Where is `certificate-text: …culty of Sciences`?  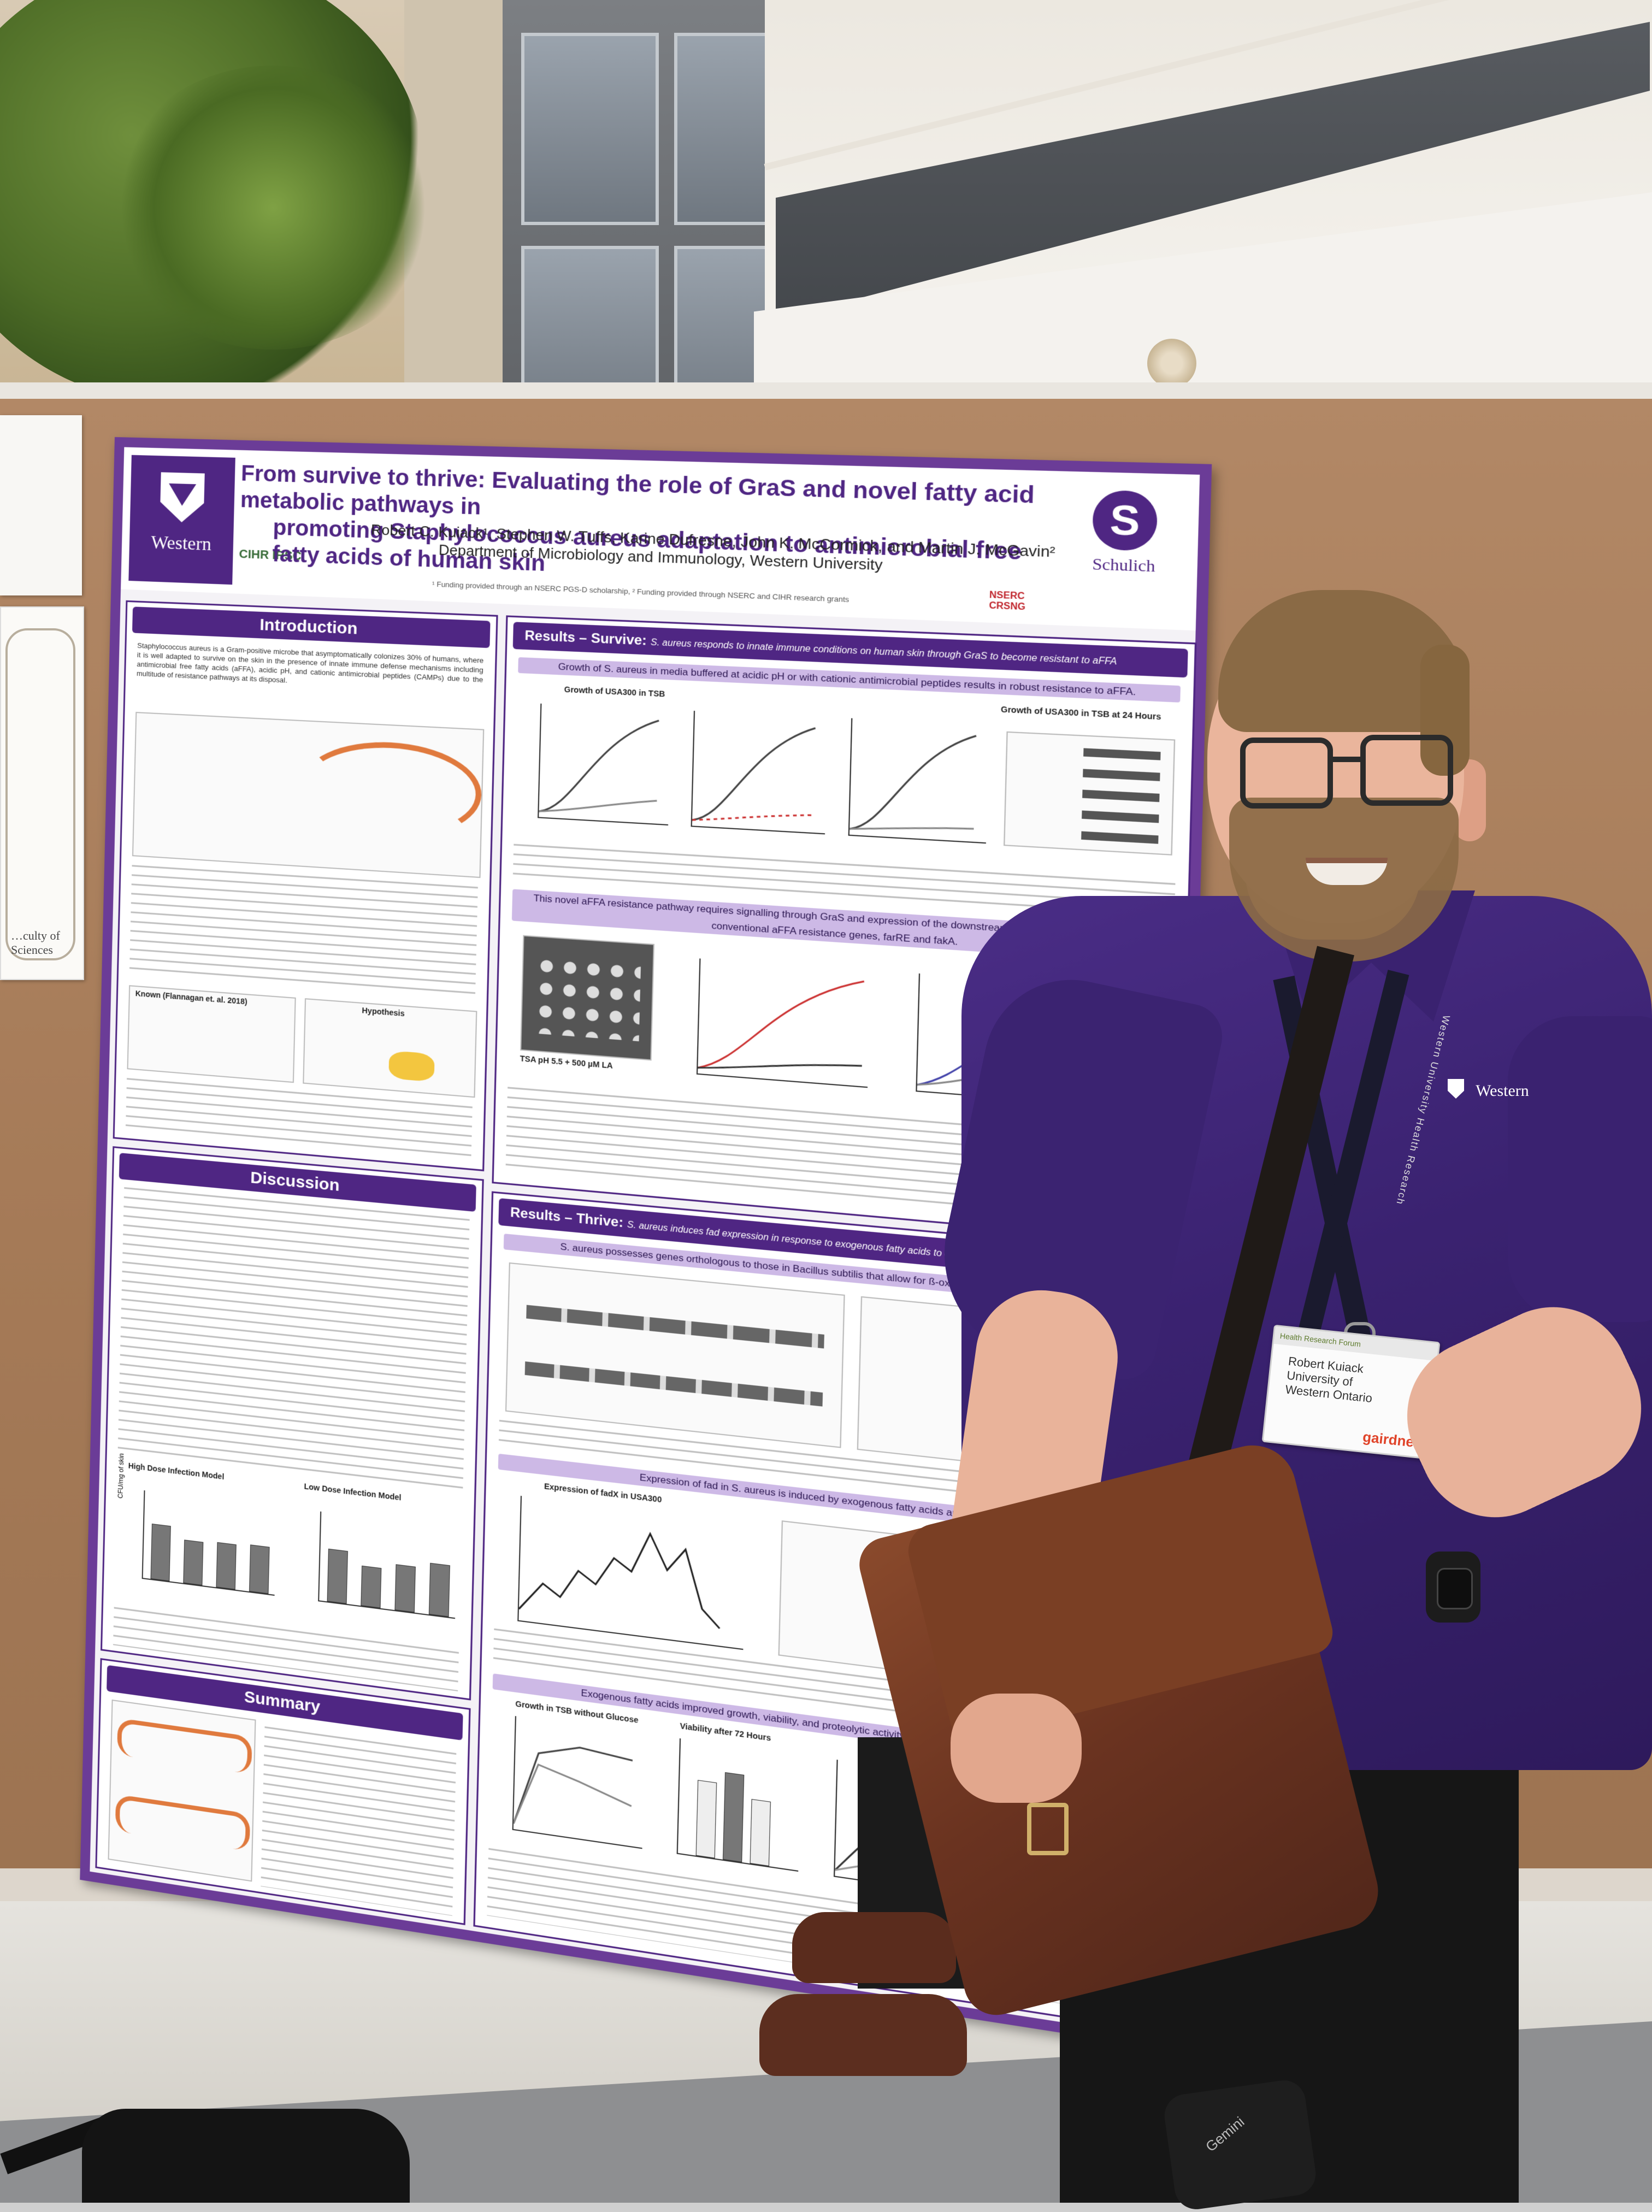 certificate-text: …culty of Sciences is located at coordinates (35, 943).